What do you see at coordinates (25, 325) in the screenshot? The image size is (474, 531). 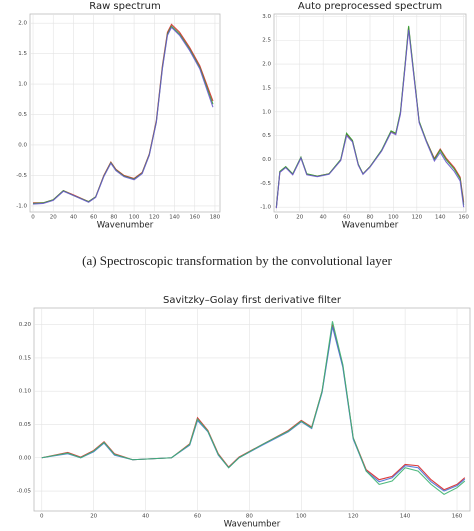 I see `y-tick-label: 0.20` at bounding box center [25, 325].